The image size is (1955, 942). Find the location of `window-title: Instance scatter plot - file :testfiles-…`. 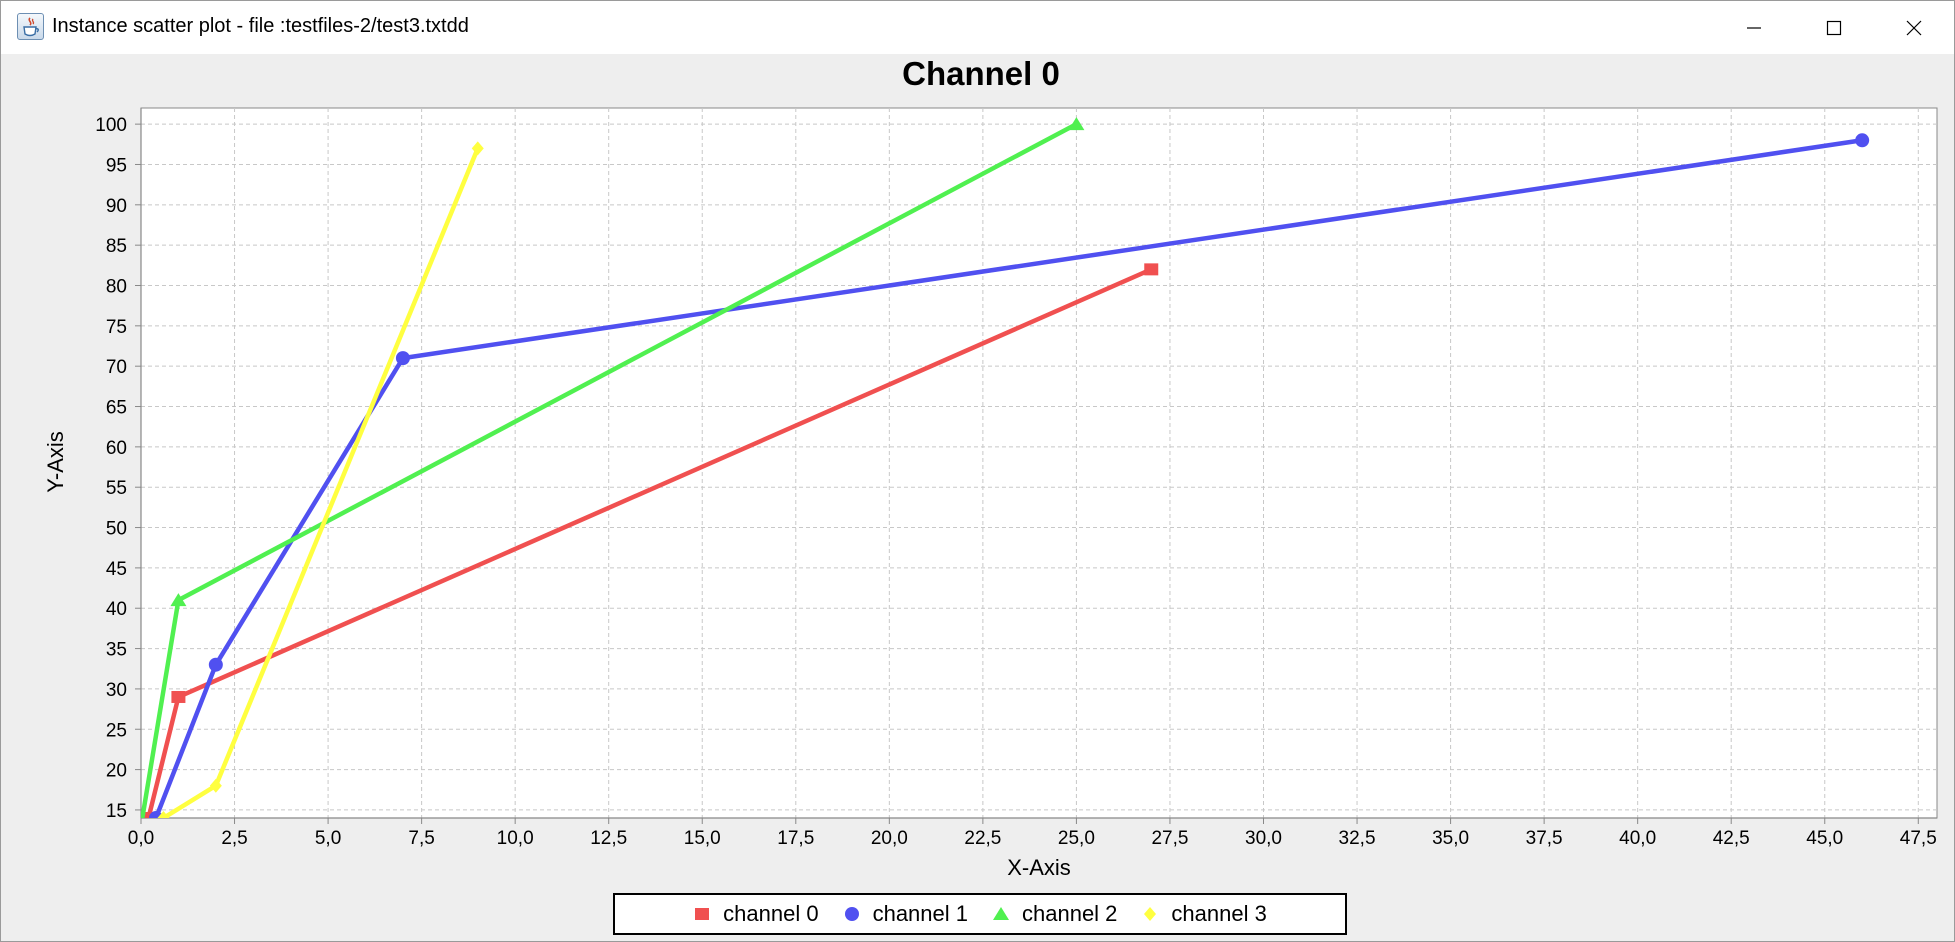

window-title: Instance scatter plot - file :testfiles-… is located at coordinates (260, 26).